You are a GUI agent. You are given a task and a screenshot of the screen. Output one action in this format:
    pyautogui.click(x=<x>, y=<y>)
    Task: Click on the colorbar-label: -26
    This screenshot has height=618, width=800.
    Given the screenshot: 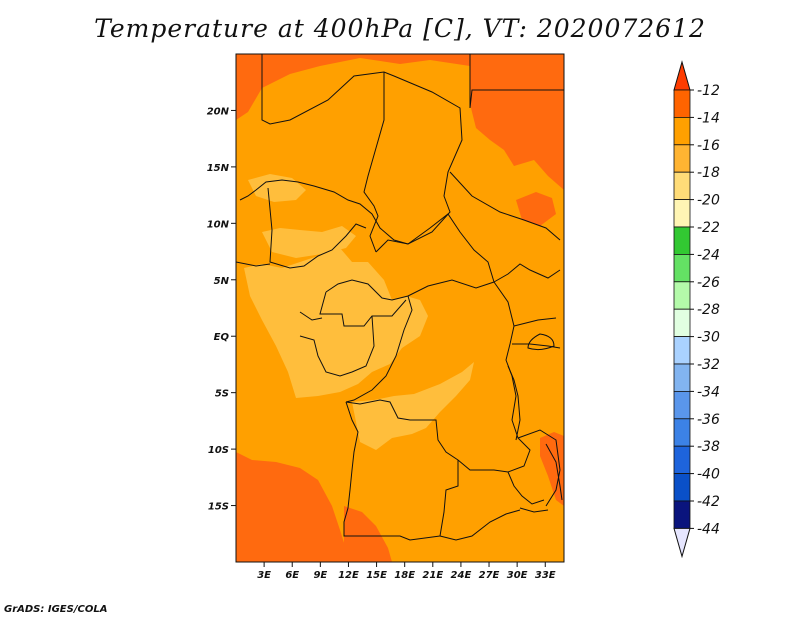 What is the action you would take?
    pyautogui.click(x=708, y=283)
    